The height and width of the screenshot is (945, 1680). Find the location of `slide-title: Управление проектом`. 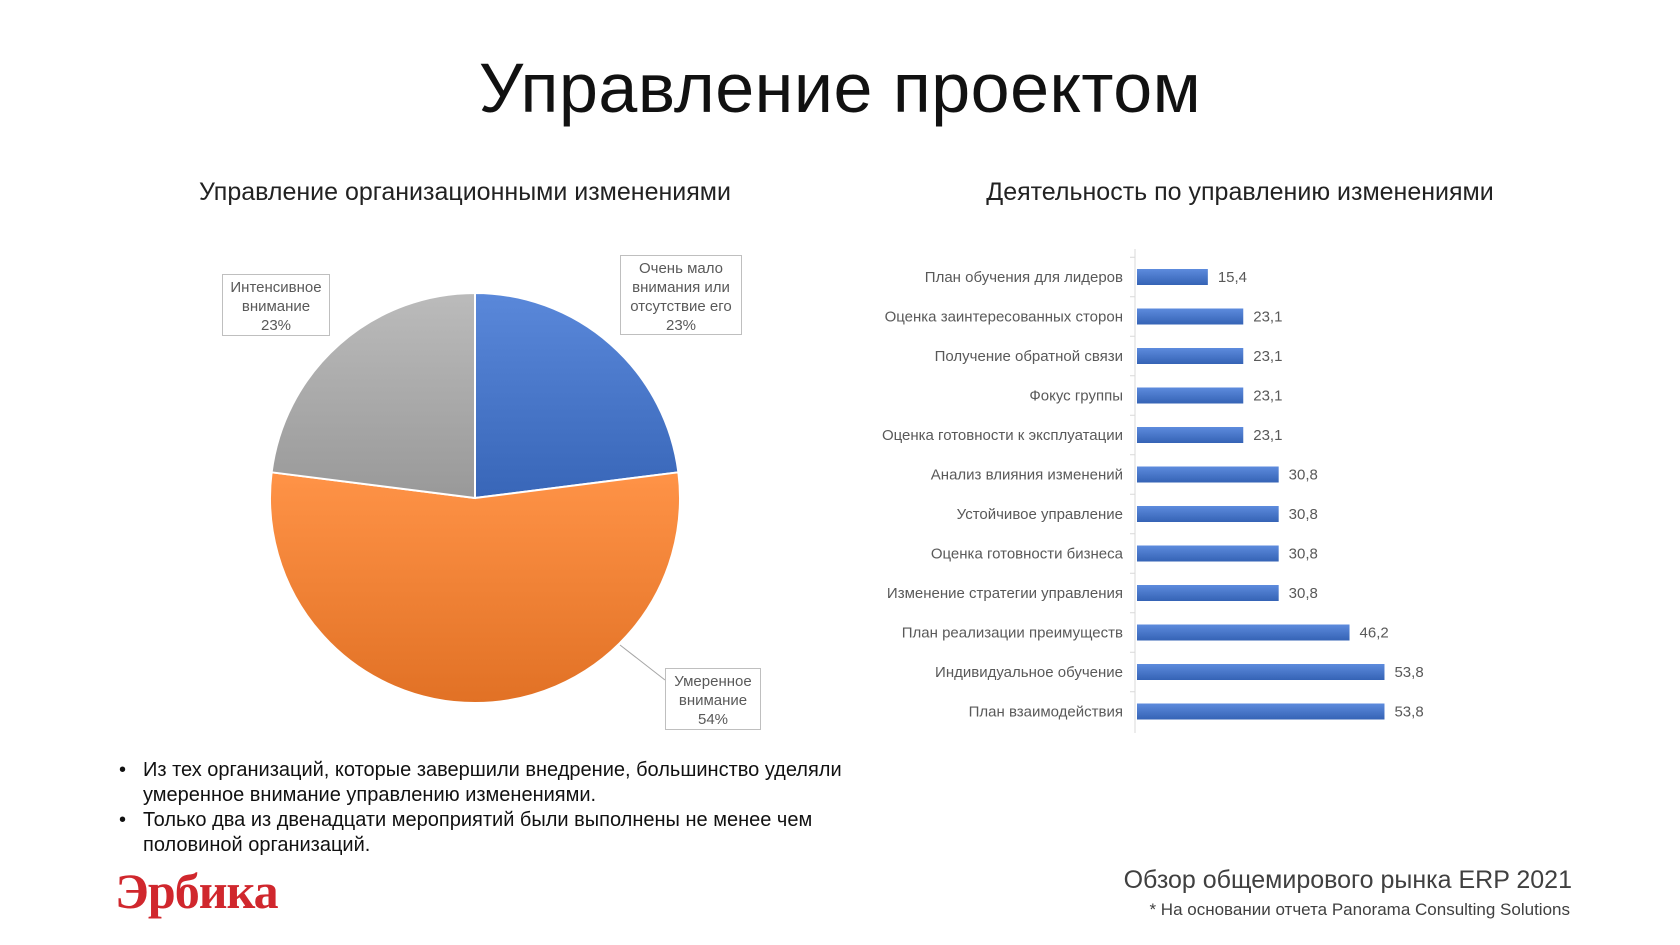

slide-title: Управление проектом is located at coordinates (840, 88).